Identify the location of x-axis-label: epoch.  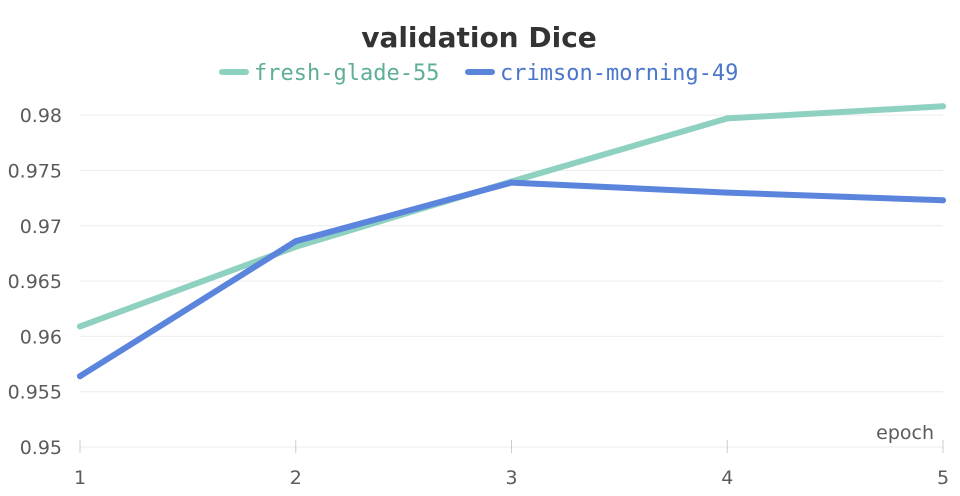
(905, 433).